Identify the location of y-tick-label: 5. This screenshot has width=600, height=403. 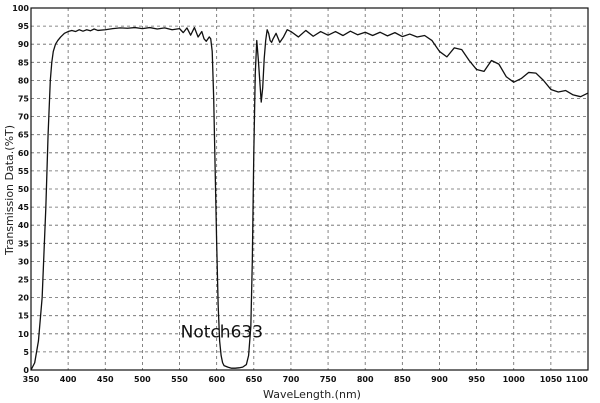
(26, 352).